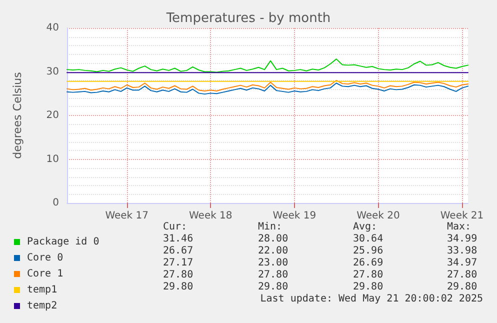  I want to click on chart-title: Temperatures - by month, so click(248, 18).